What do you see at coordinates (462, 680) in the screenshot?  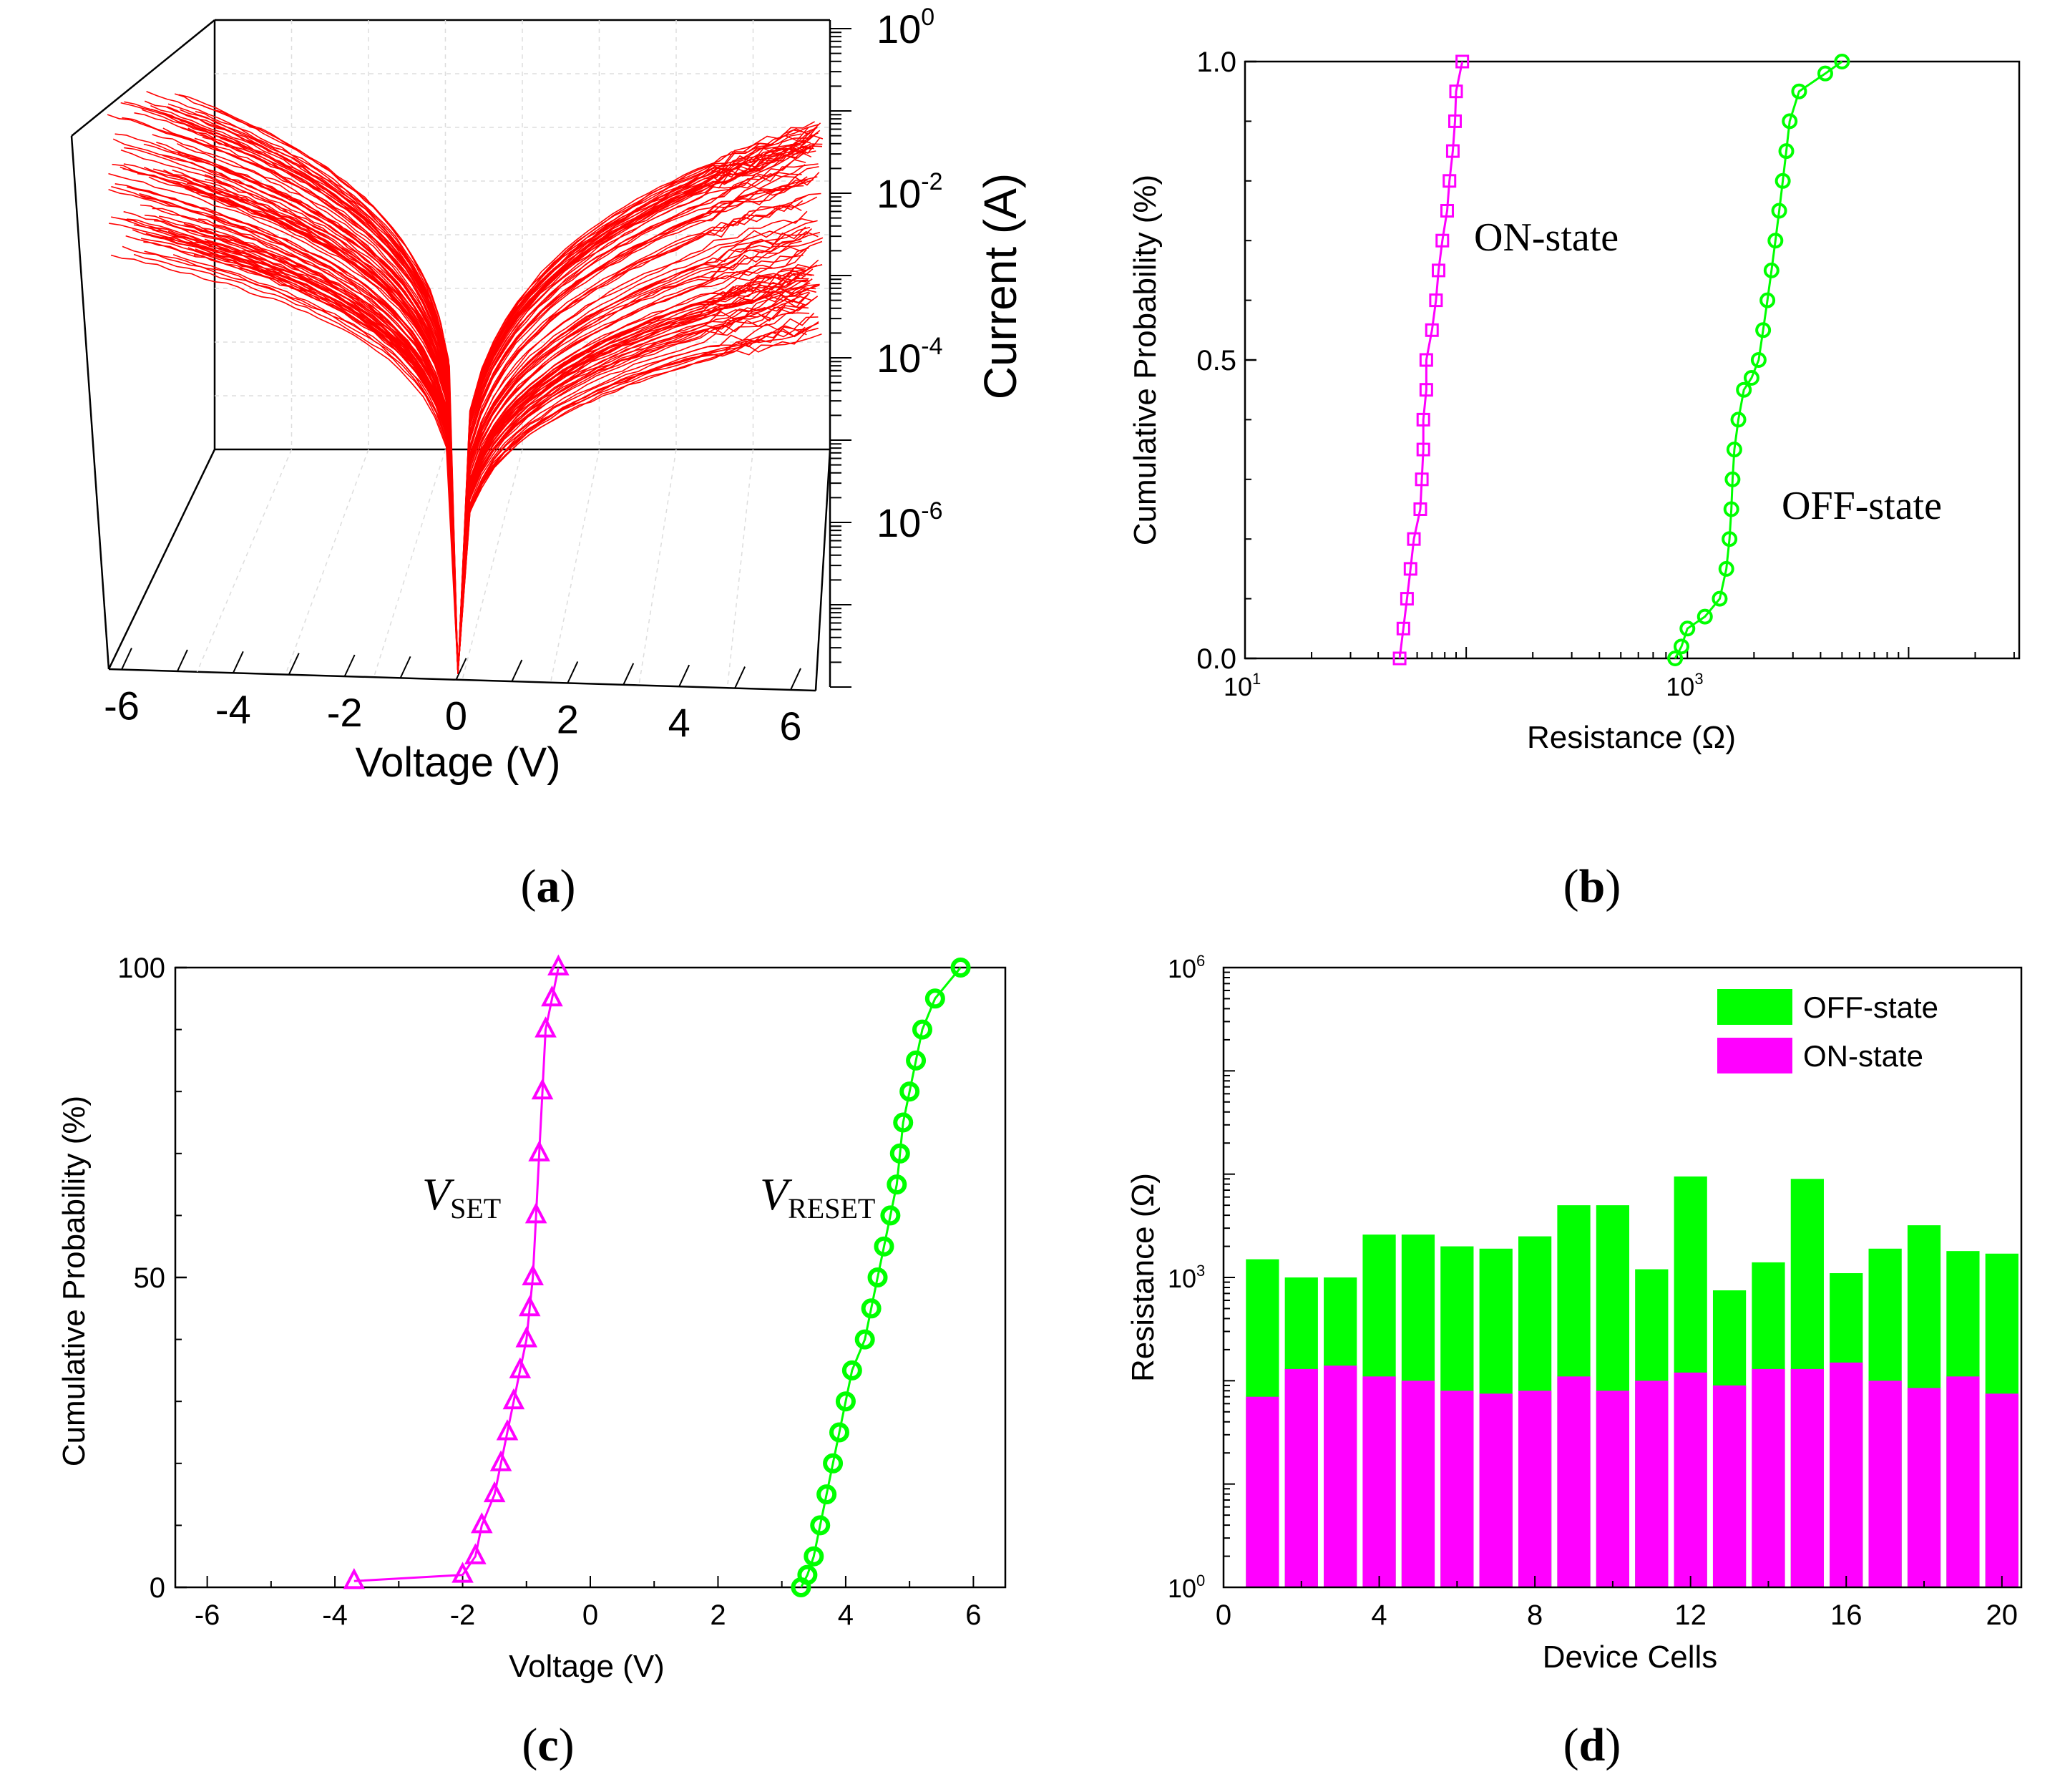 I see `box-front-bottom-edge` at bounding box center [462, 680].